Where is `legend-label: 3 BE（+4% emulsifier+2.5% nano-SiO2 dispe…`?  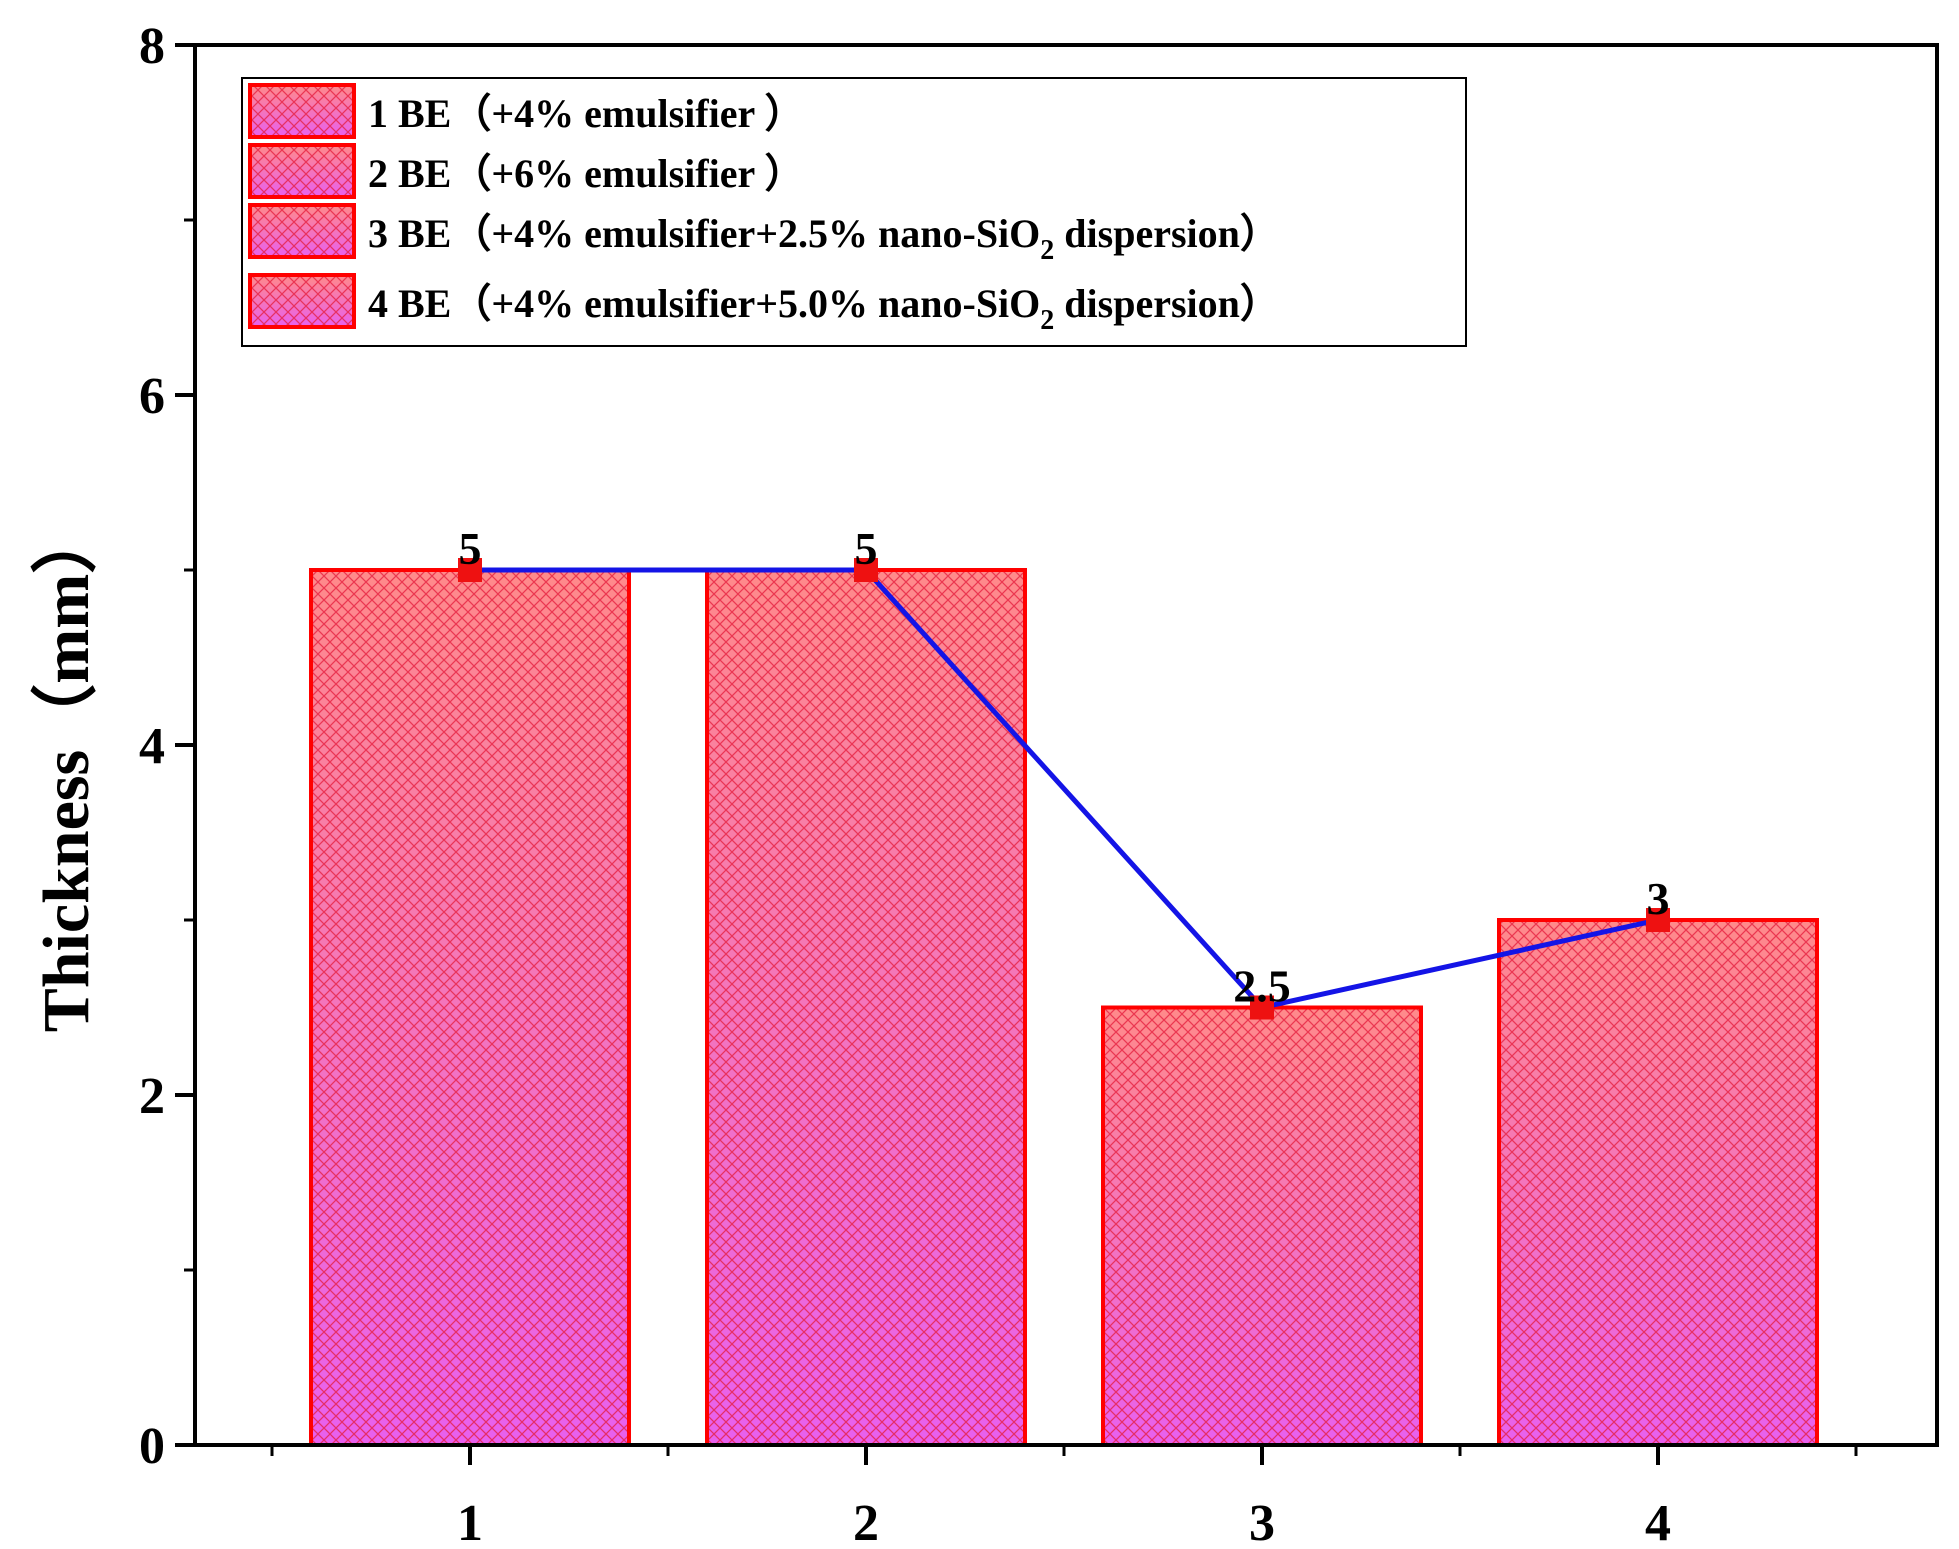 legend-label: 3 BE（+4% emulsifier+2.5% nano-SiO2 dispe… is located at coordinates (824, 238).